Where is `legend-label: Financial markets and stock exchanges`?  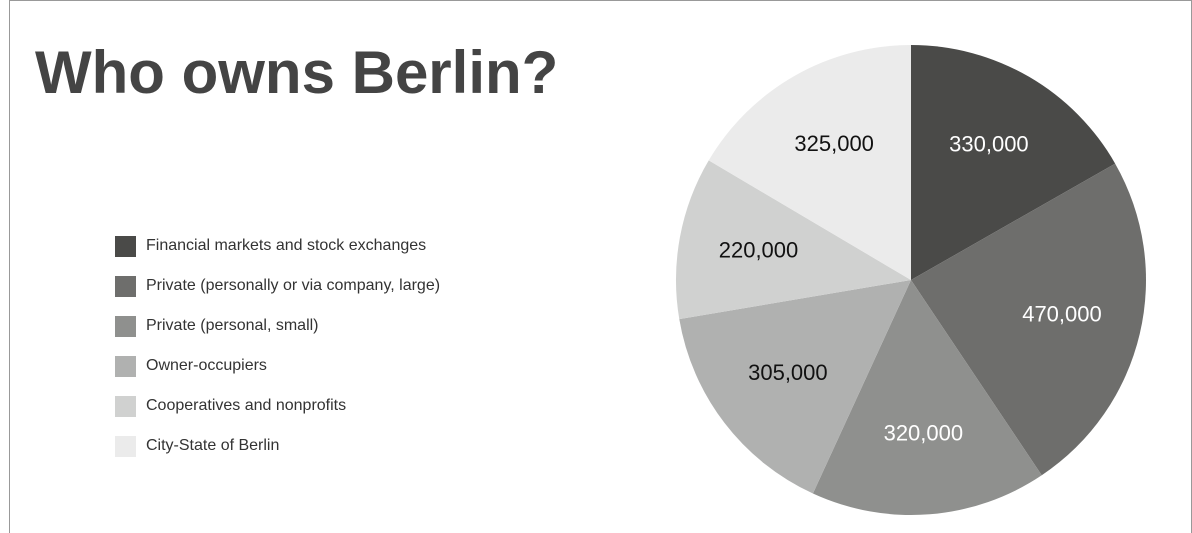
legend-label: Financial markets and stock exchanges is located at coordinates (286, 245).